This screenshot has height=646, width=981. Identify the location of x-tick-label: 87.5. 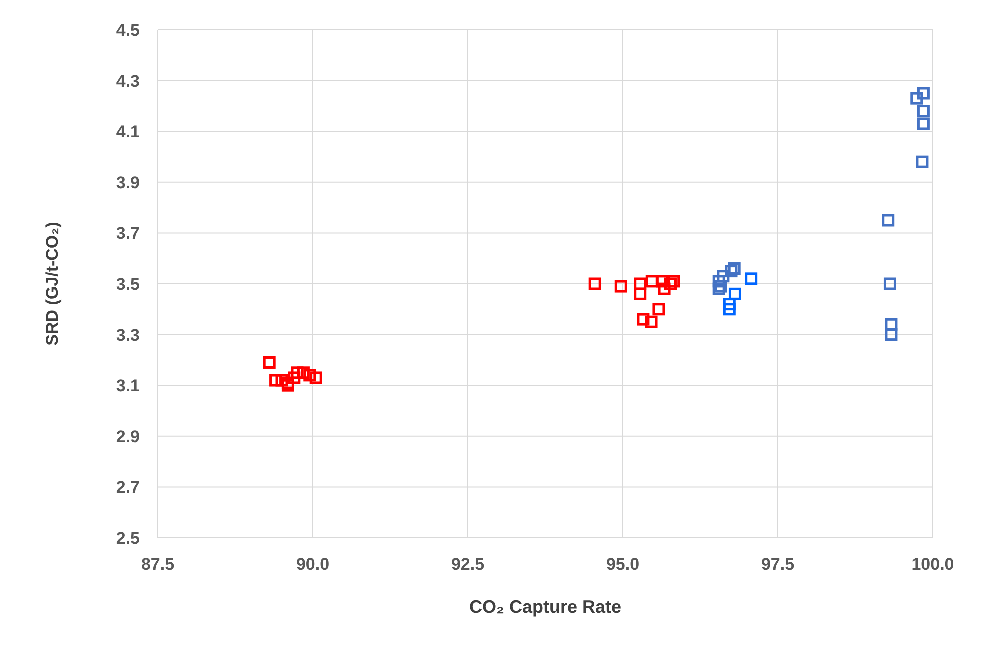
(158, 564).